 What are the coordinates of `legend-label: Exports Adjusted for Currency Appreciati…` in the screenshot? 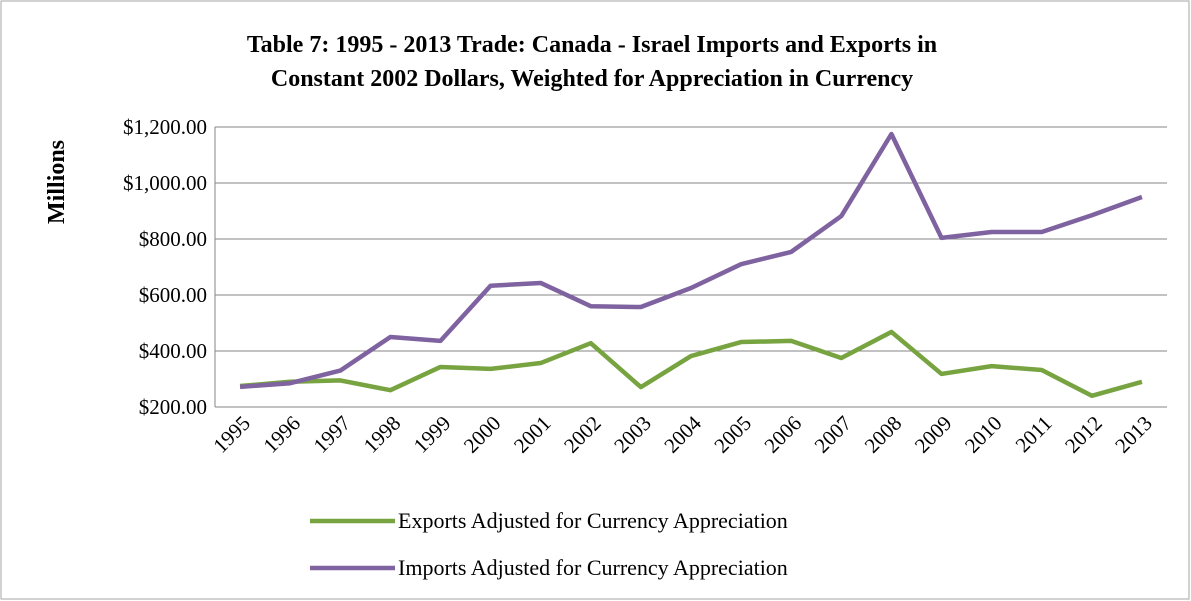 It's located at (593, 520).